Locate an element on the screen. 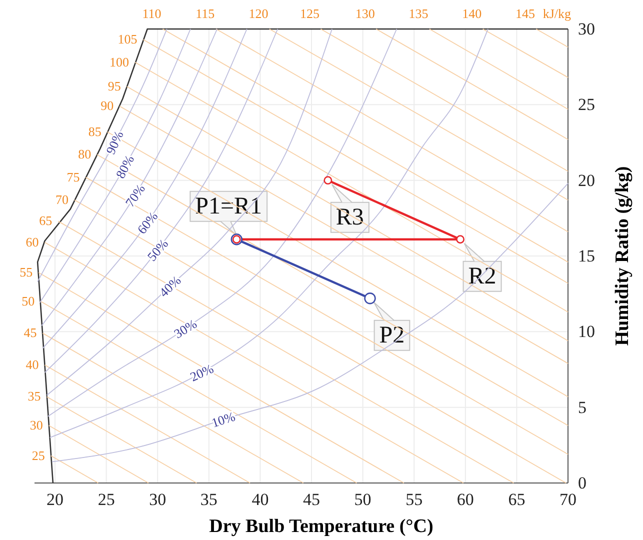 This screenshot has width=643, height=540. annotation: R3 is located at coordinates (350, 217).